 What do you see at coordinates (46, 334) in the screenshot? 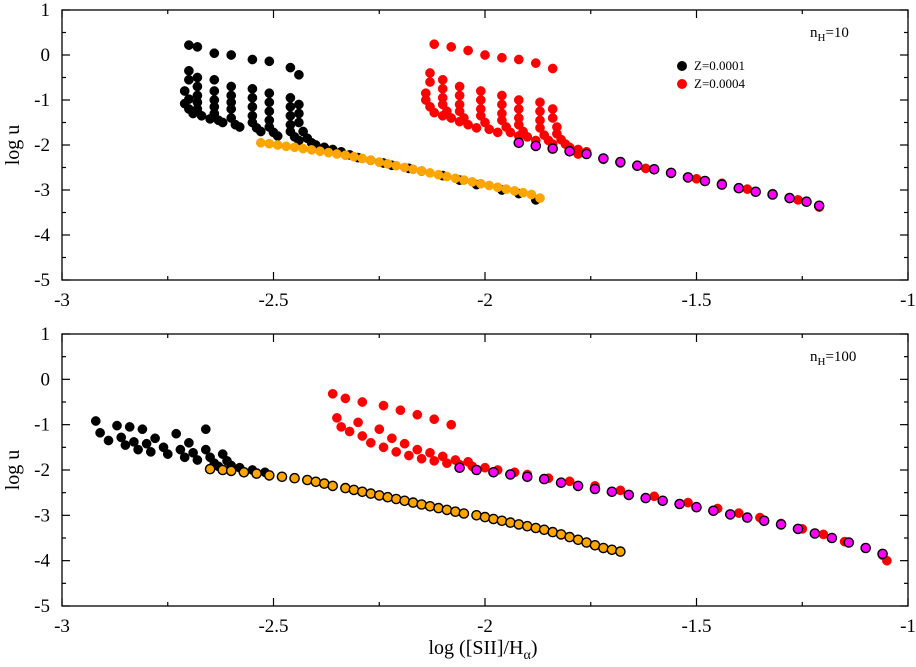
I see `bottom-y-tick-label: 1` at bounding box center [46, 334].